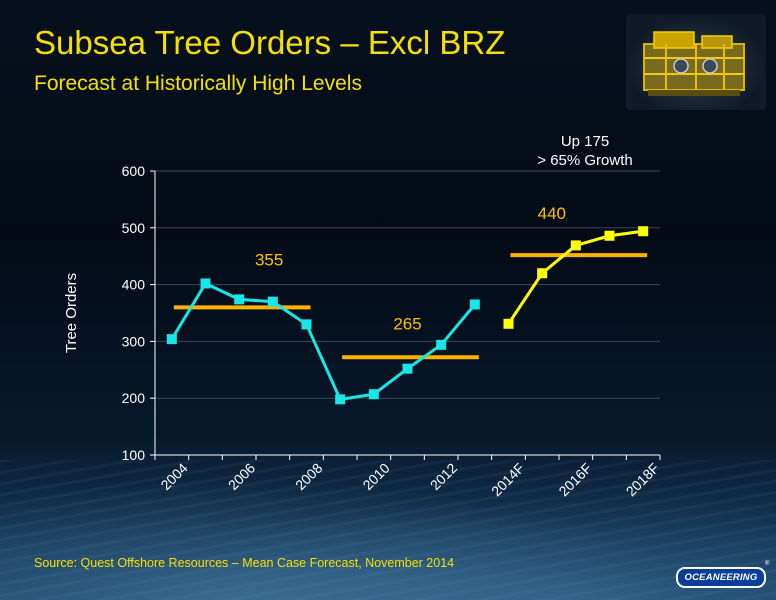 The height and width of the screenshot is (600, 776). What do you see at coordinates (134, 398) in the screenshot?
I see `y-tick-label: 200` at bounding box center [134, 398].